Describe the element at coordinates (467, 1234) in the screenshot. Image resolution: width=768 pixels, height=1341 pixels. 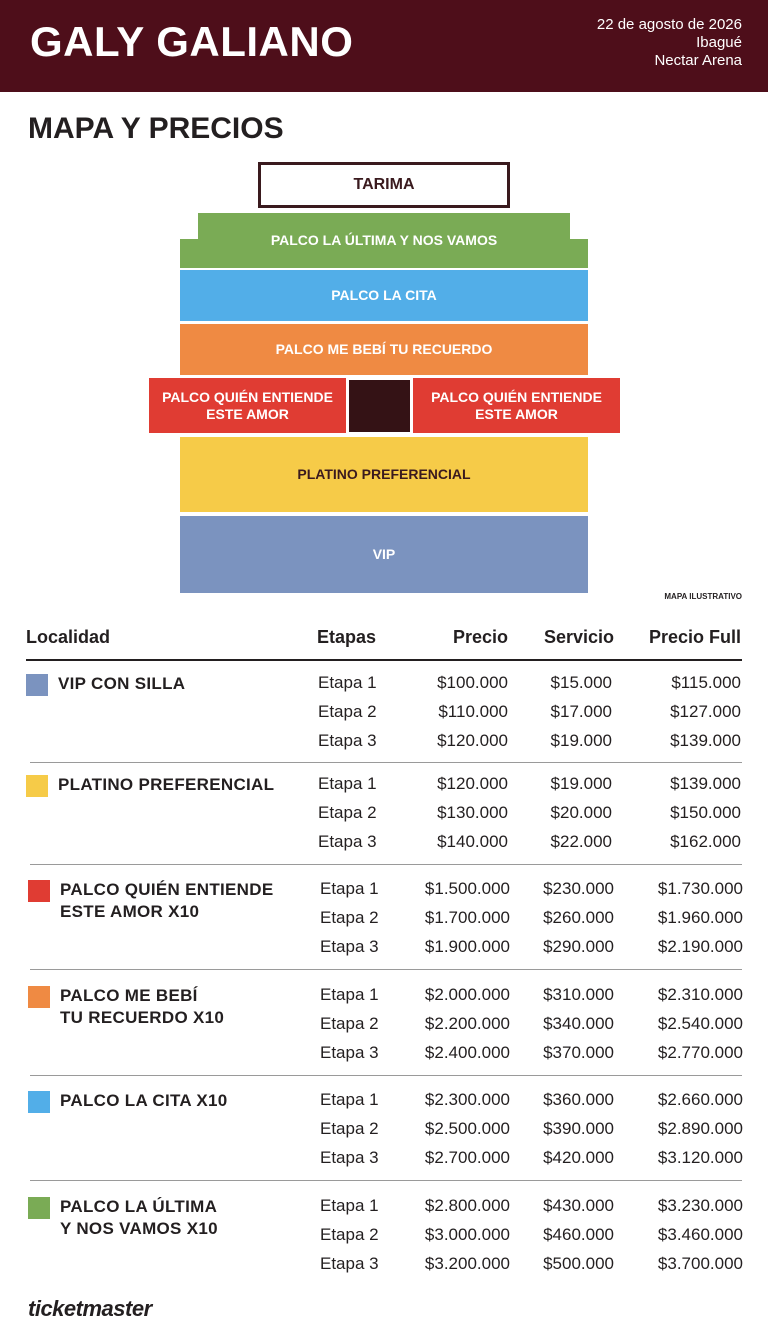
I see `price-cell: $3.000.000` at that location.